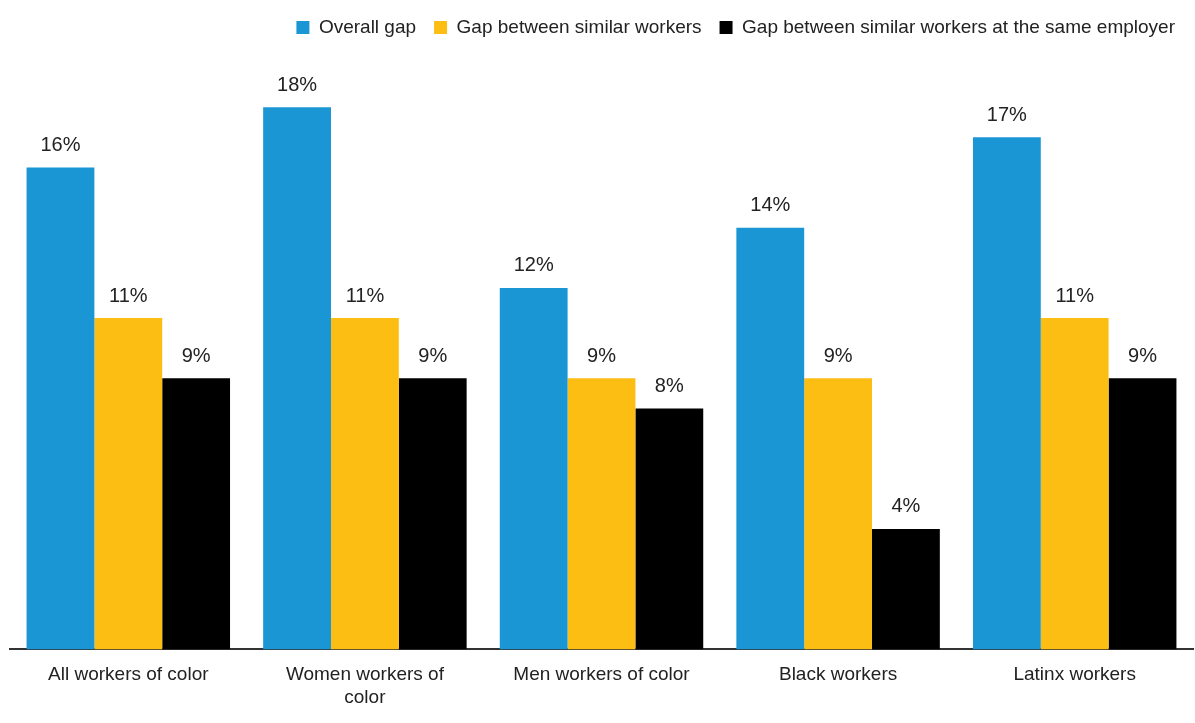 The width and height of the screenshot is (1195, 723). What do you see at coordinates (60, 144) in the screenshot?
I see `data-label: 16%` at bounding box center [60, 144].